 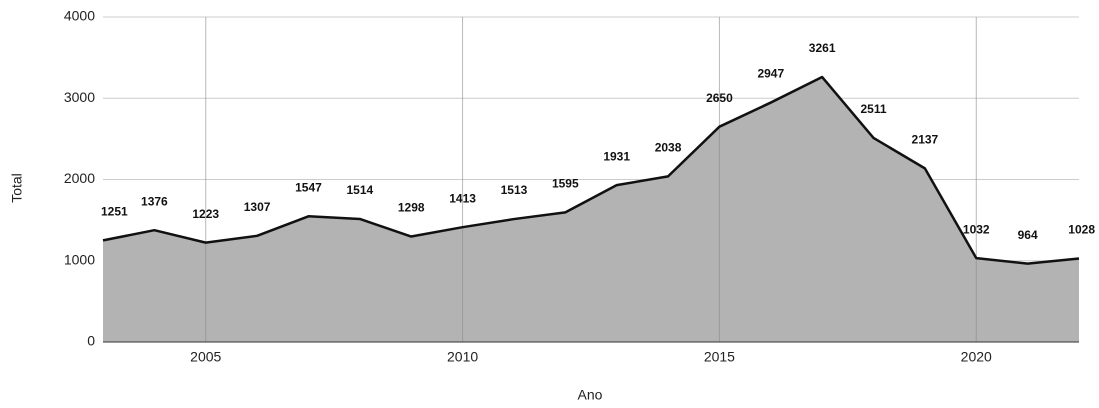 I want to click on data-label: 1028, so click(x=1081, y=230).